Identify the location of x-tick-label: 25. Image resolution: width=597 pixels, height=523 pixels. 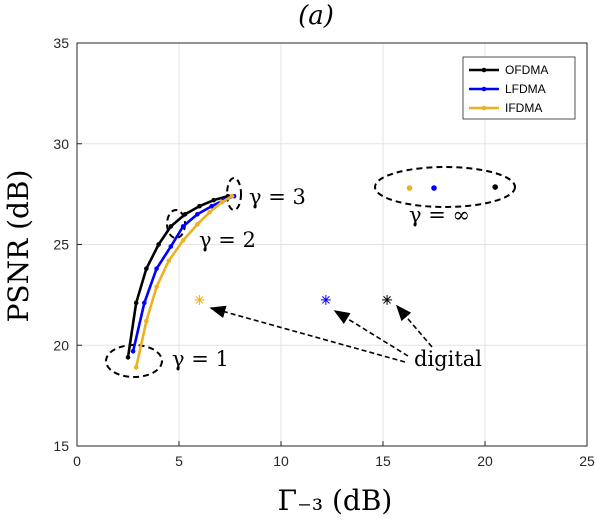
(587, 461).